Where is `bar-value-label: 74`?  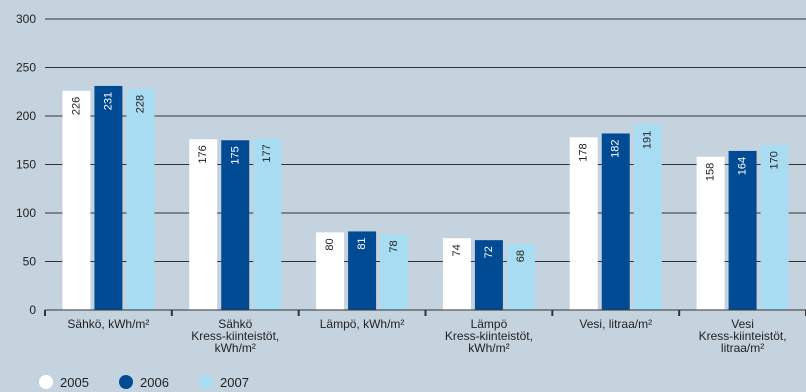
bar-value-label: 74 is located at coordinates (457, 250).